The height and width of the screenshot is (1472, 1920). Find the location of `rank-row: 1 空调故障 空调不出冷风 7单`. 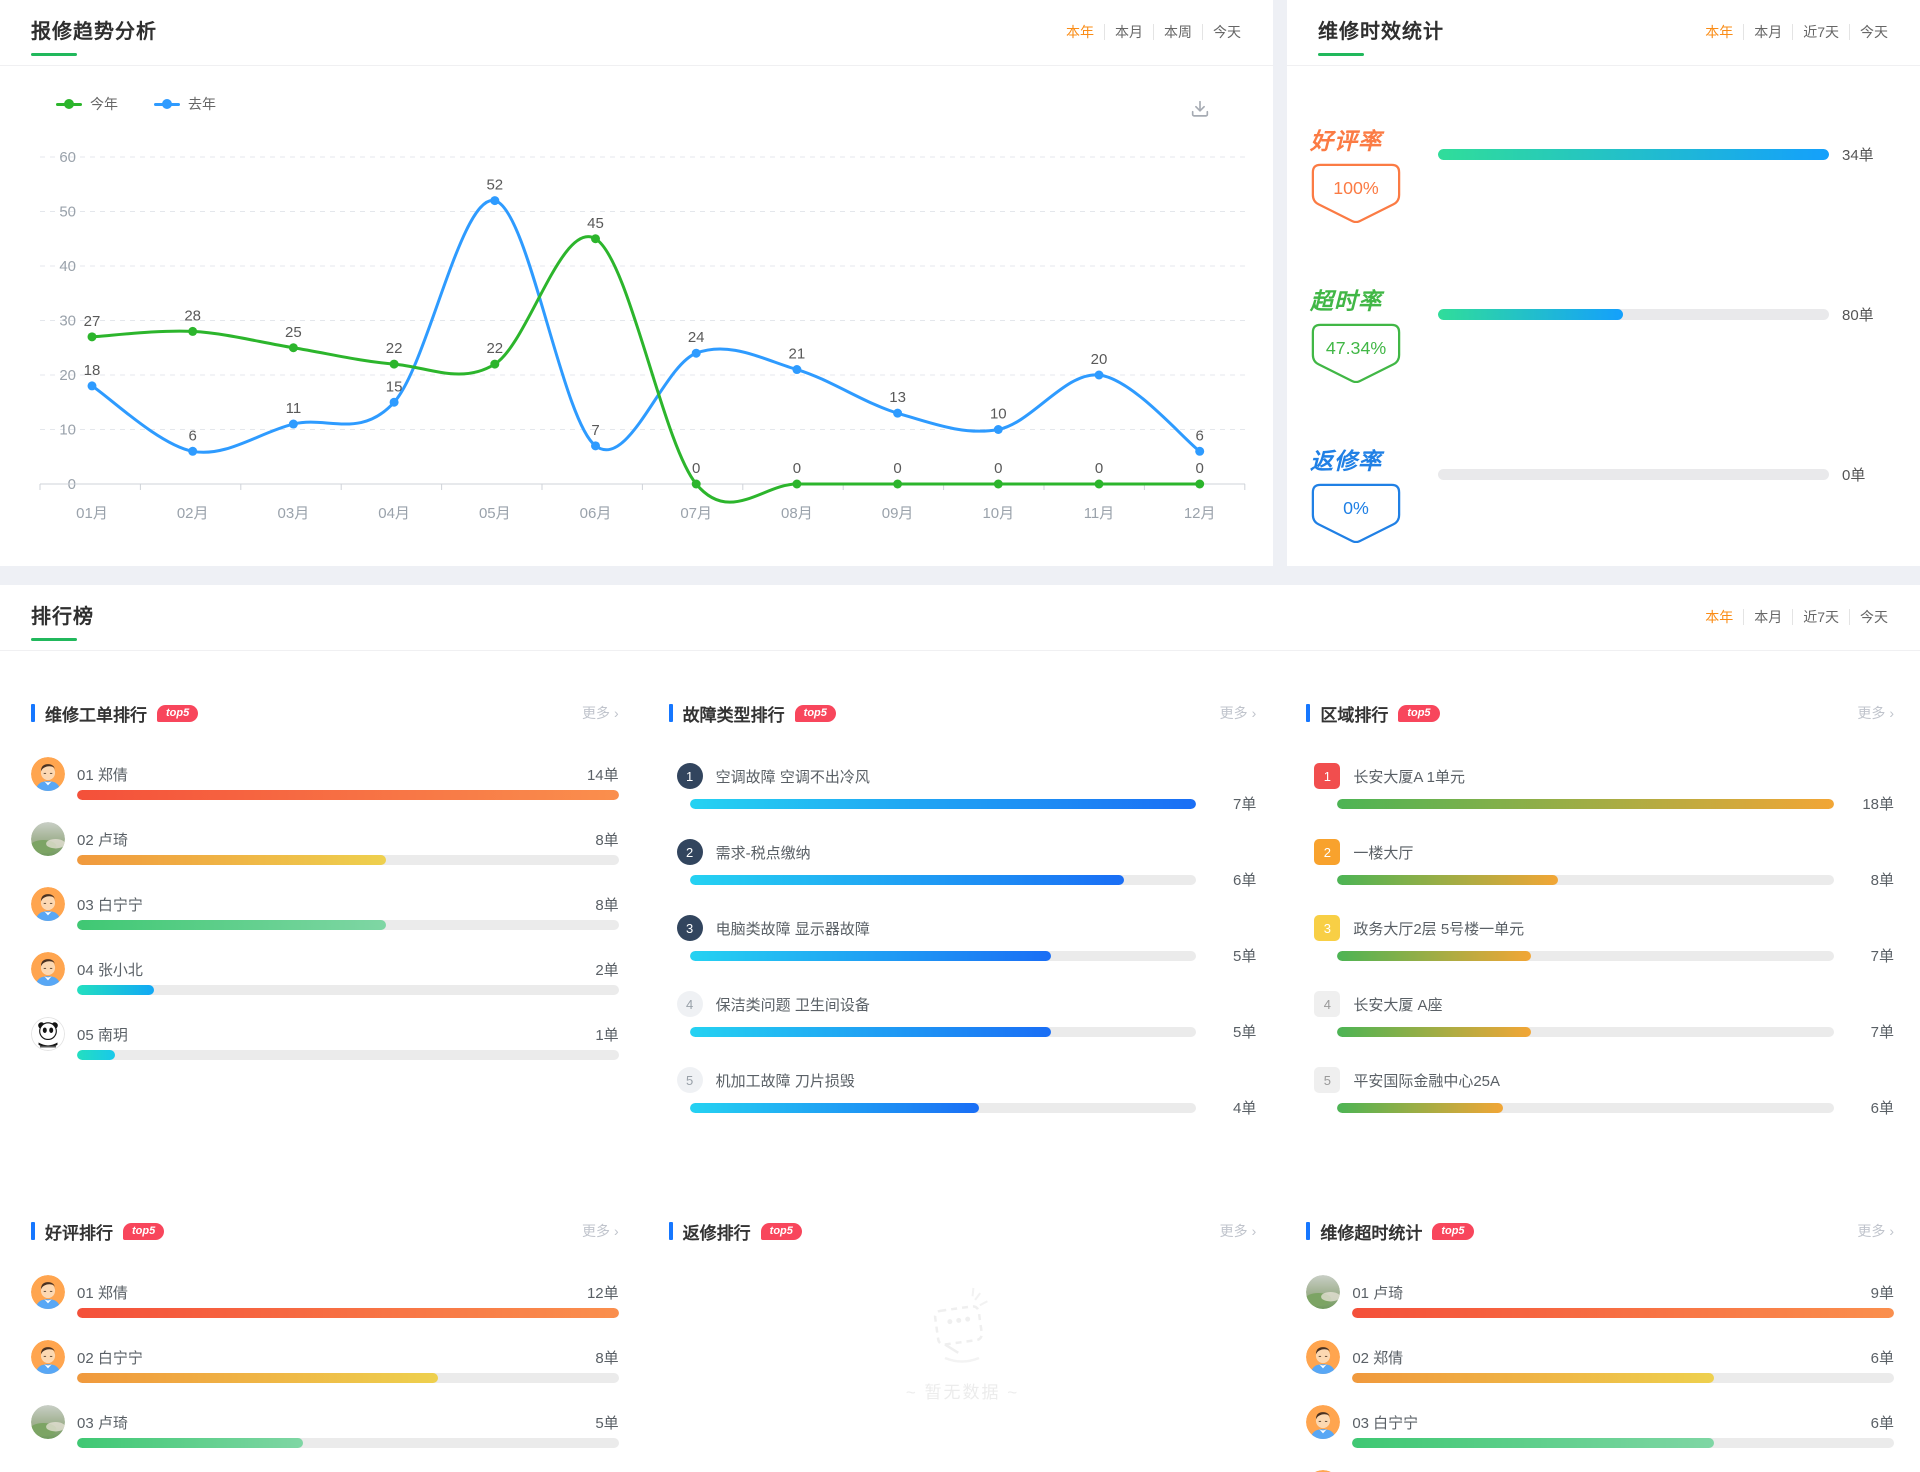

rank-row: 1 空调故障 空调不出冷风 7单 is located at coordinates (962, 788).